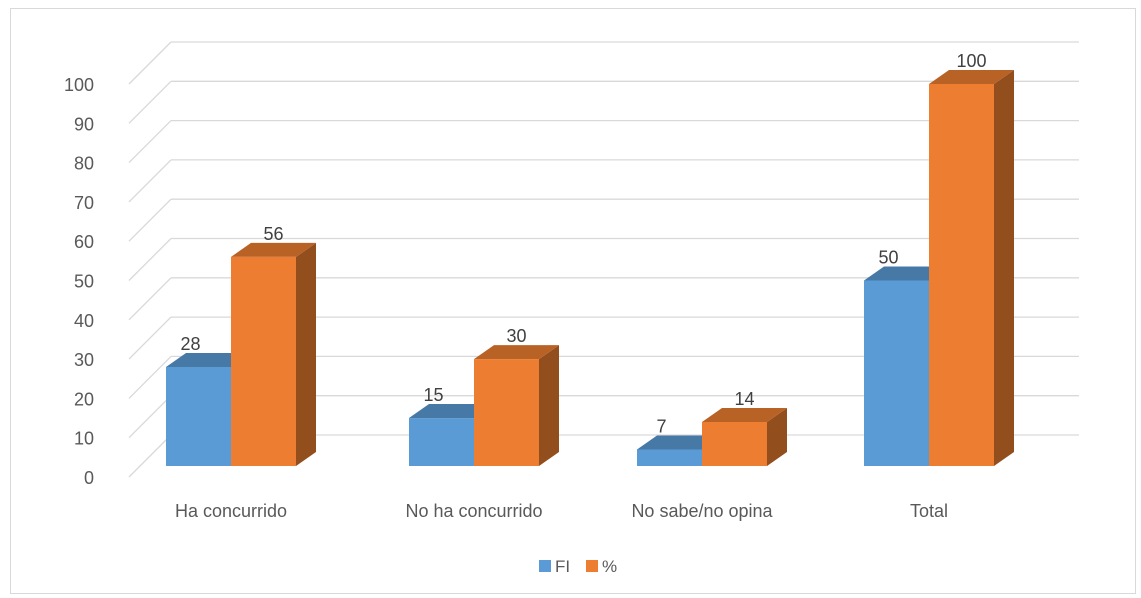 The height and width of the screenshot is (598, 1141). Describe the element at coordinates (971, 61) in the screenshot. I see `data-label: 100` at that location.